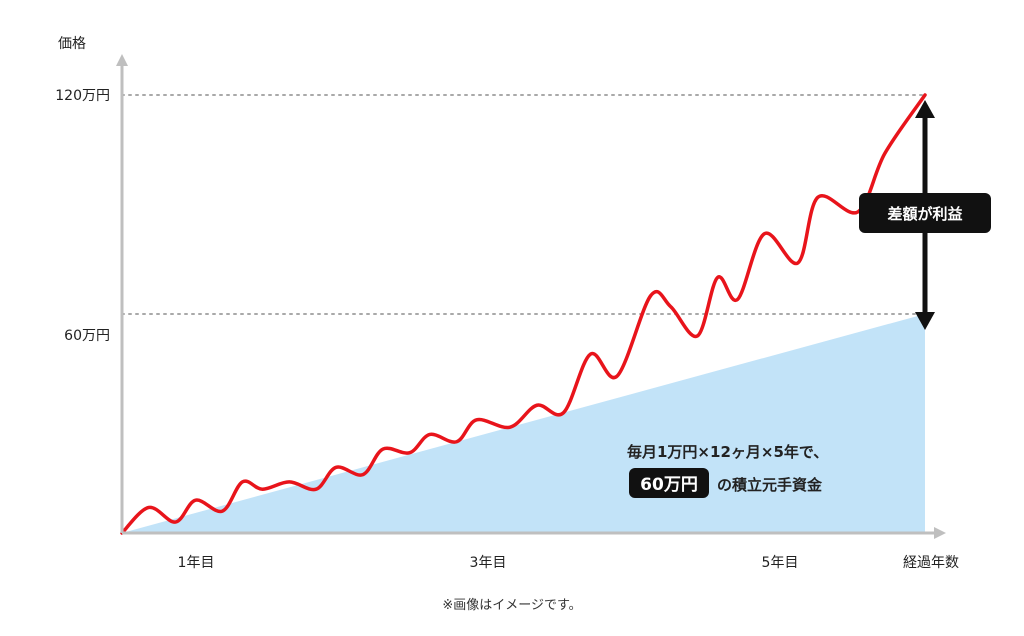  Describe the element at coordinates (122, 60) in the screenshot. I see `y-axis-arrow` at that location.